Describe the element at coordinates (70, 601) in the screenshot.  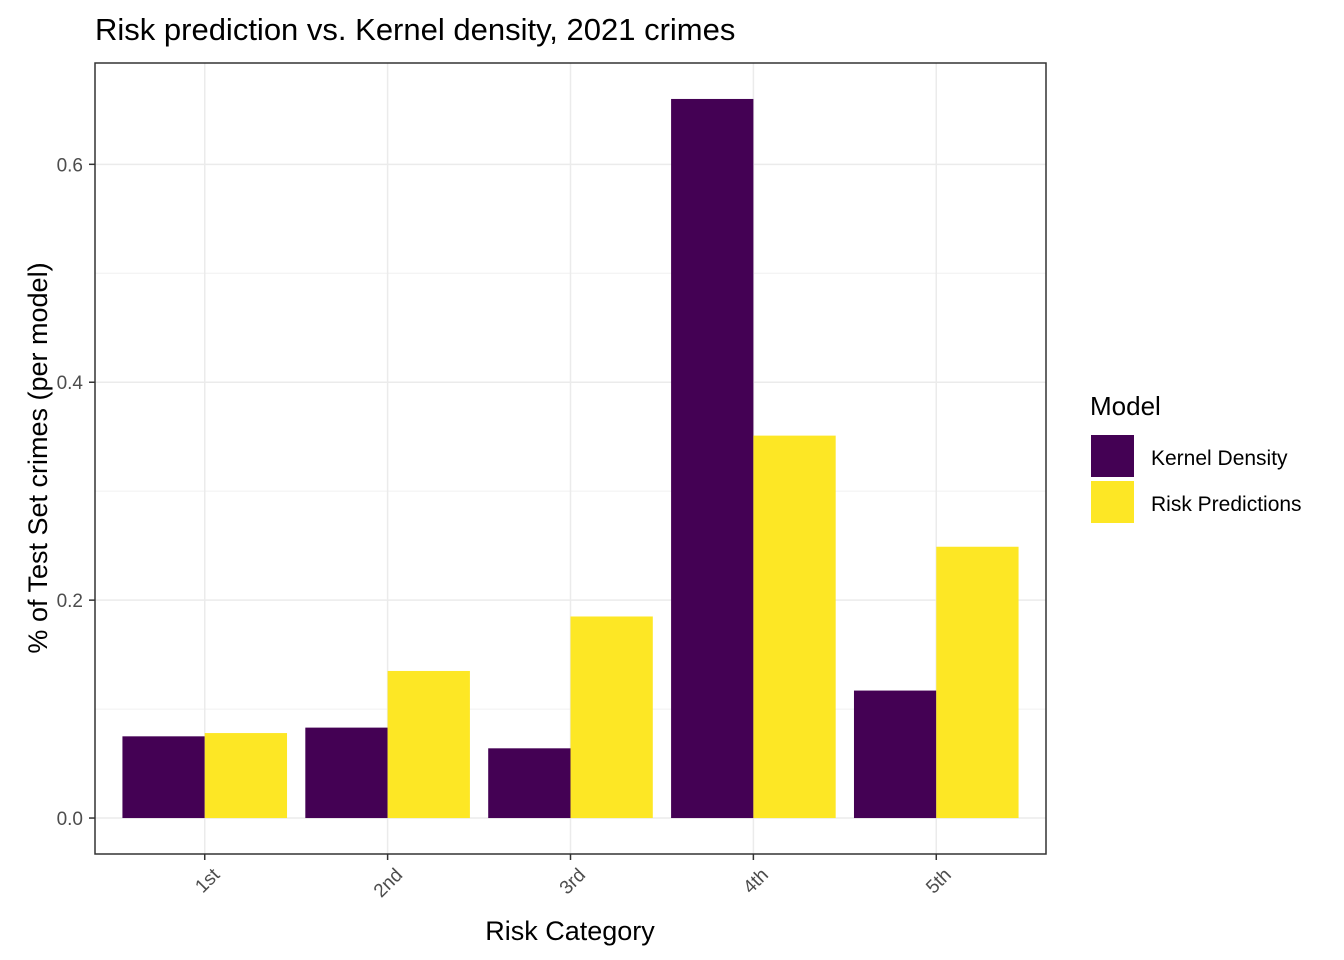
I see `y-tick-label: 0.2` at that location.